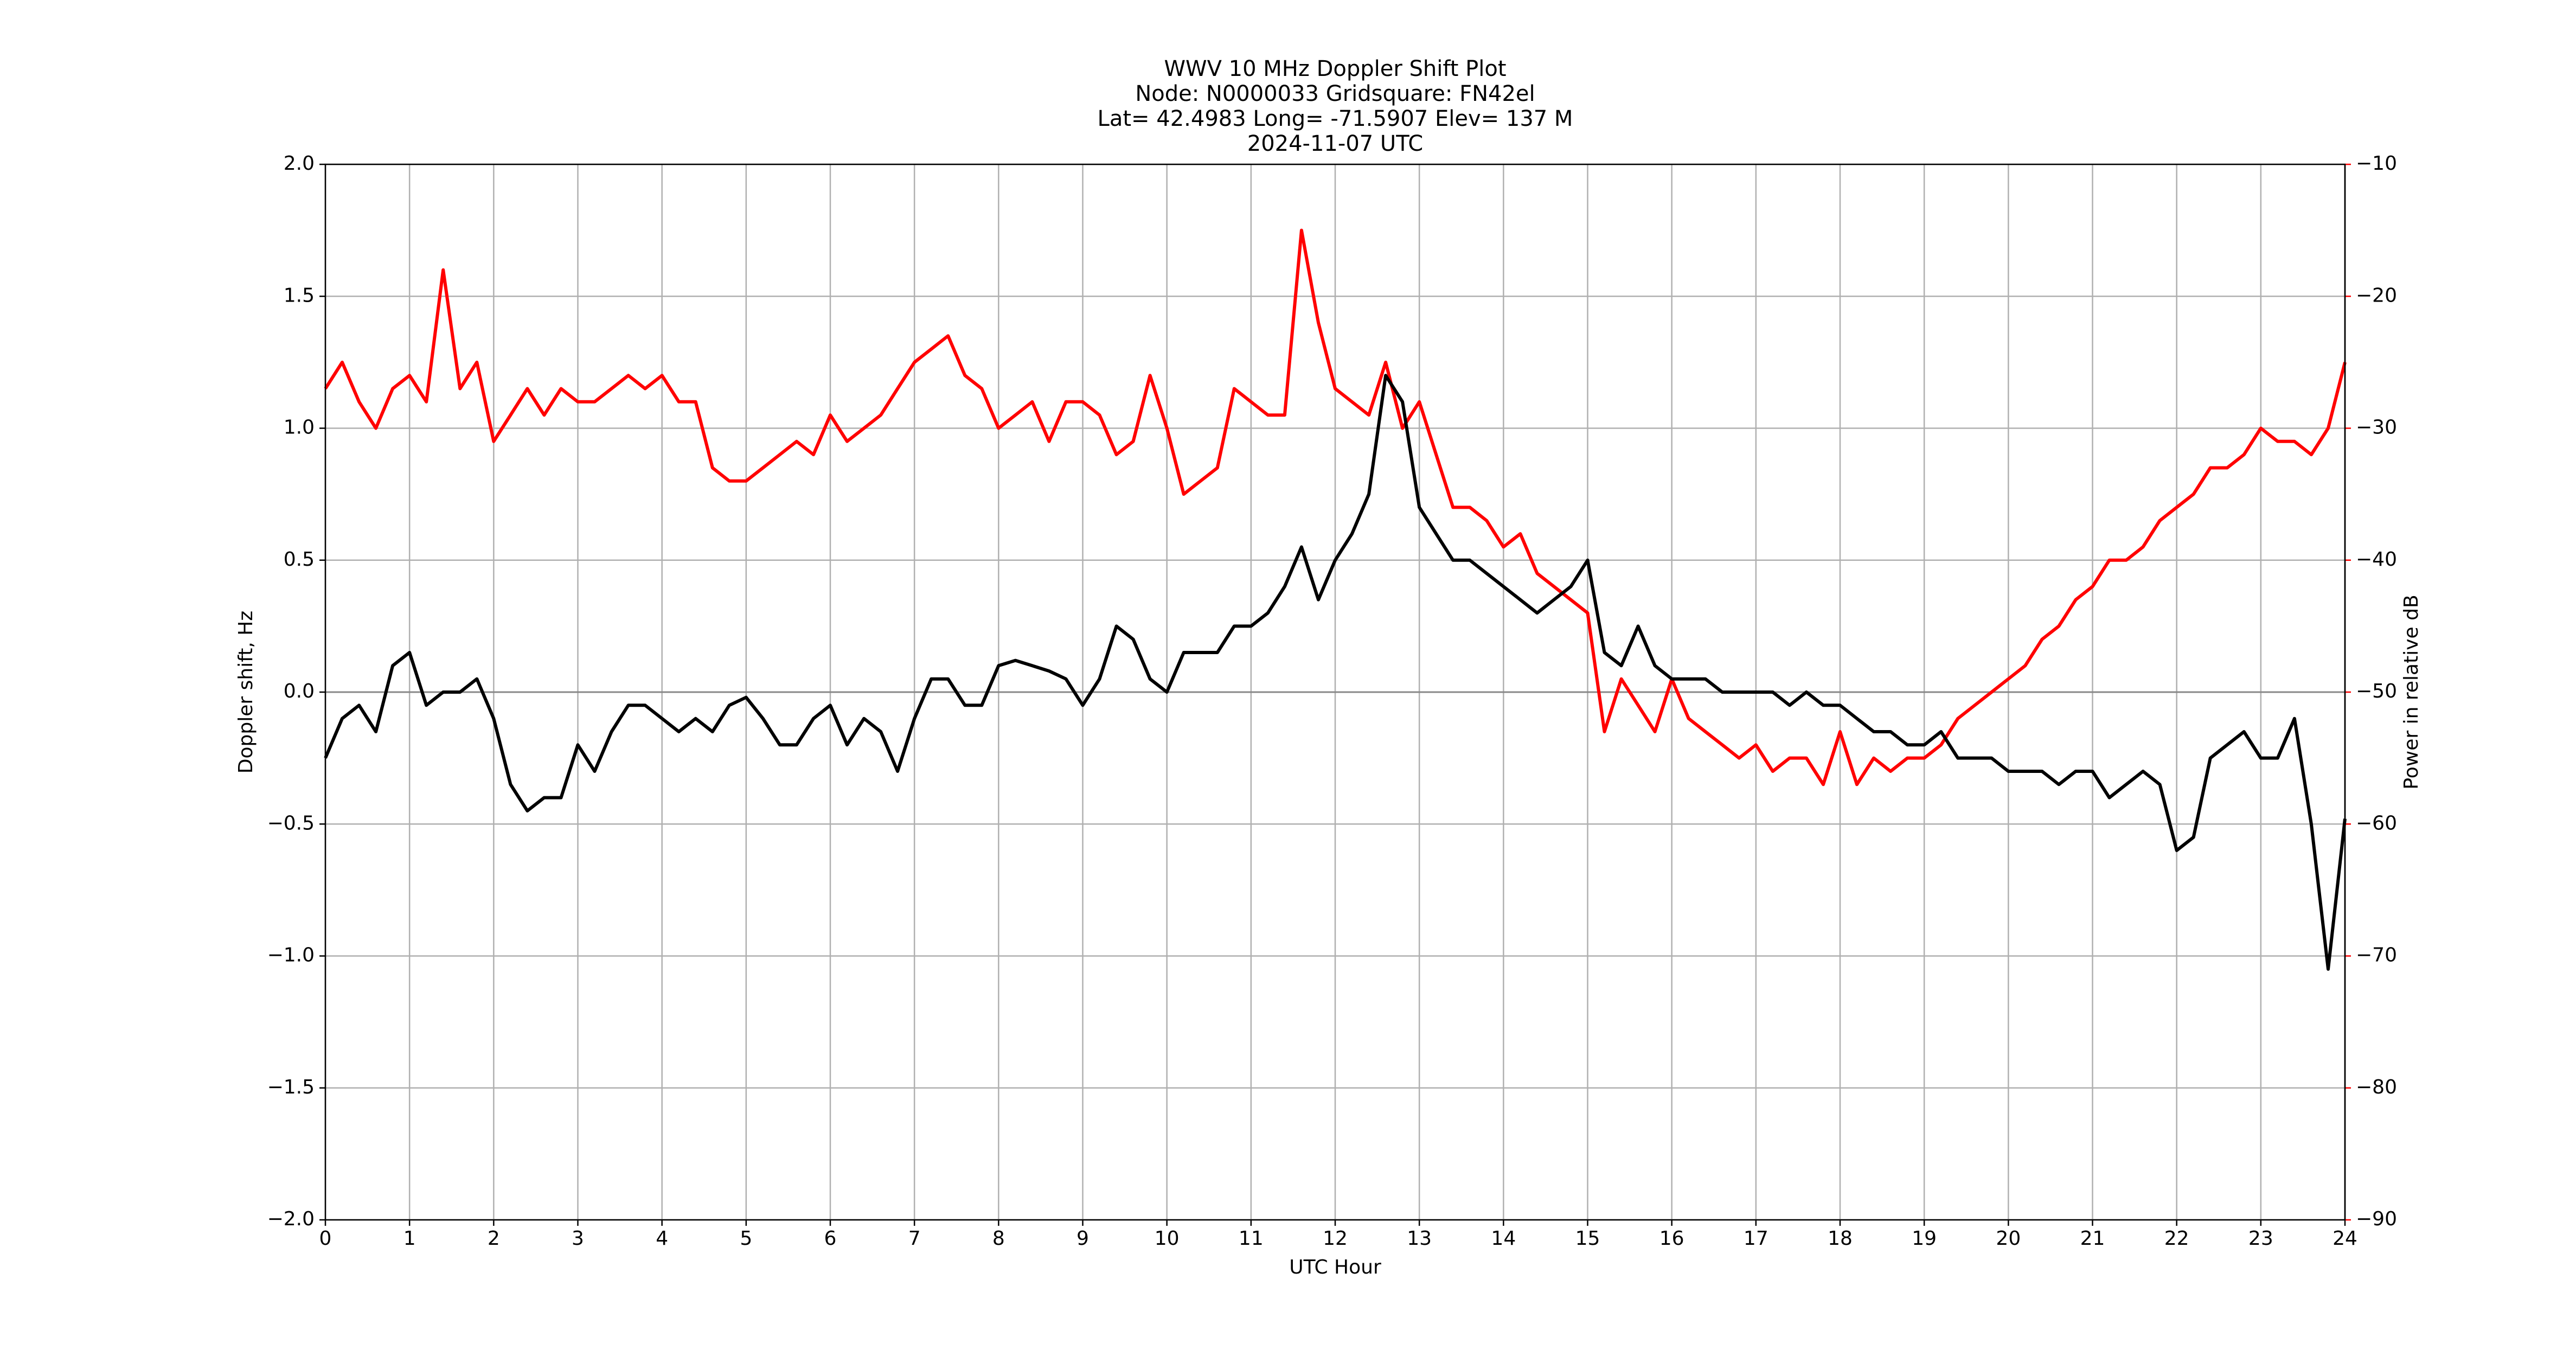  Describe the element at coordinates (1840, 1238) in the screenshot. I see `x-tick-label: 18` at that location.